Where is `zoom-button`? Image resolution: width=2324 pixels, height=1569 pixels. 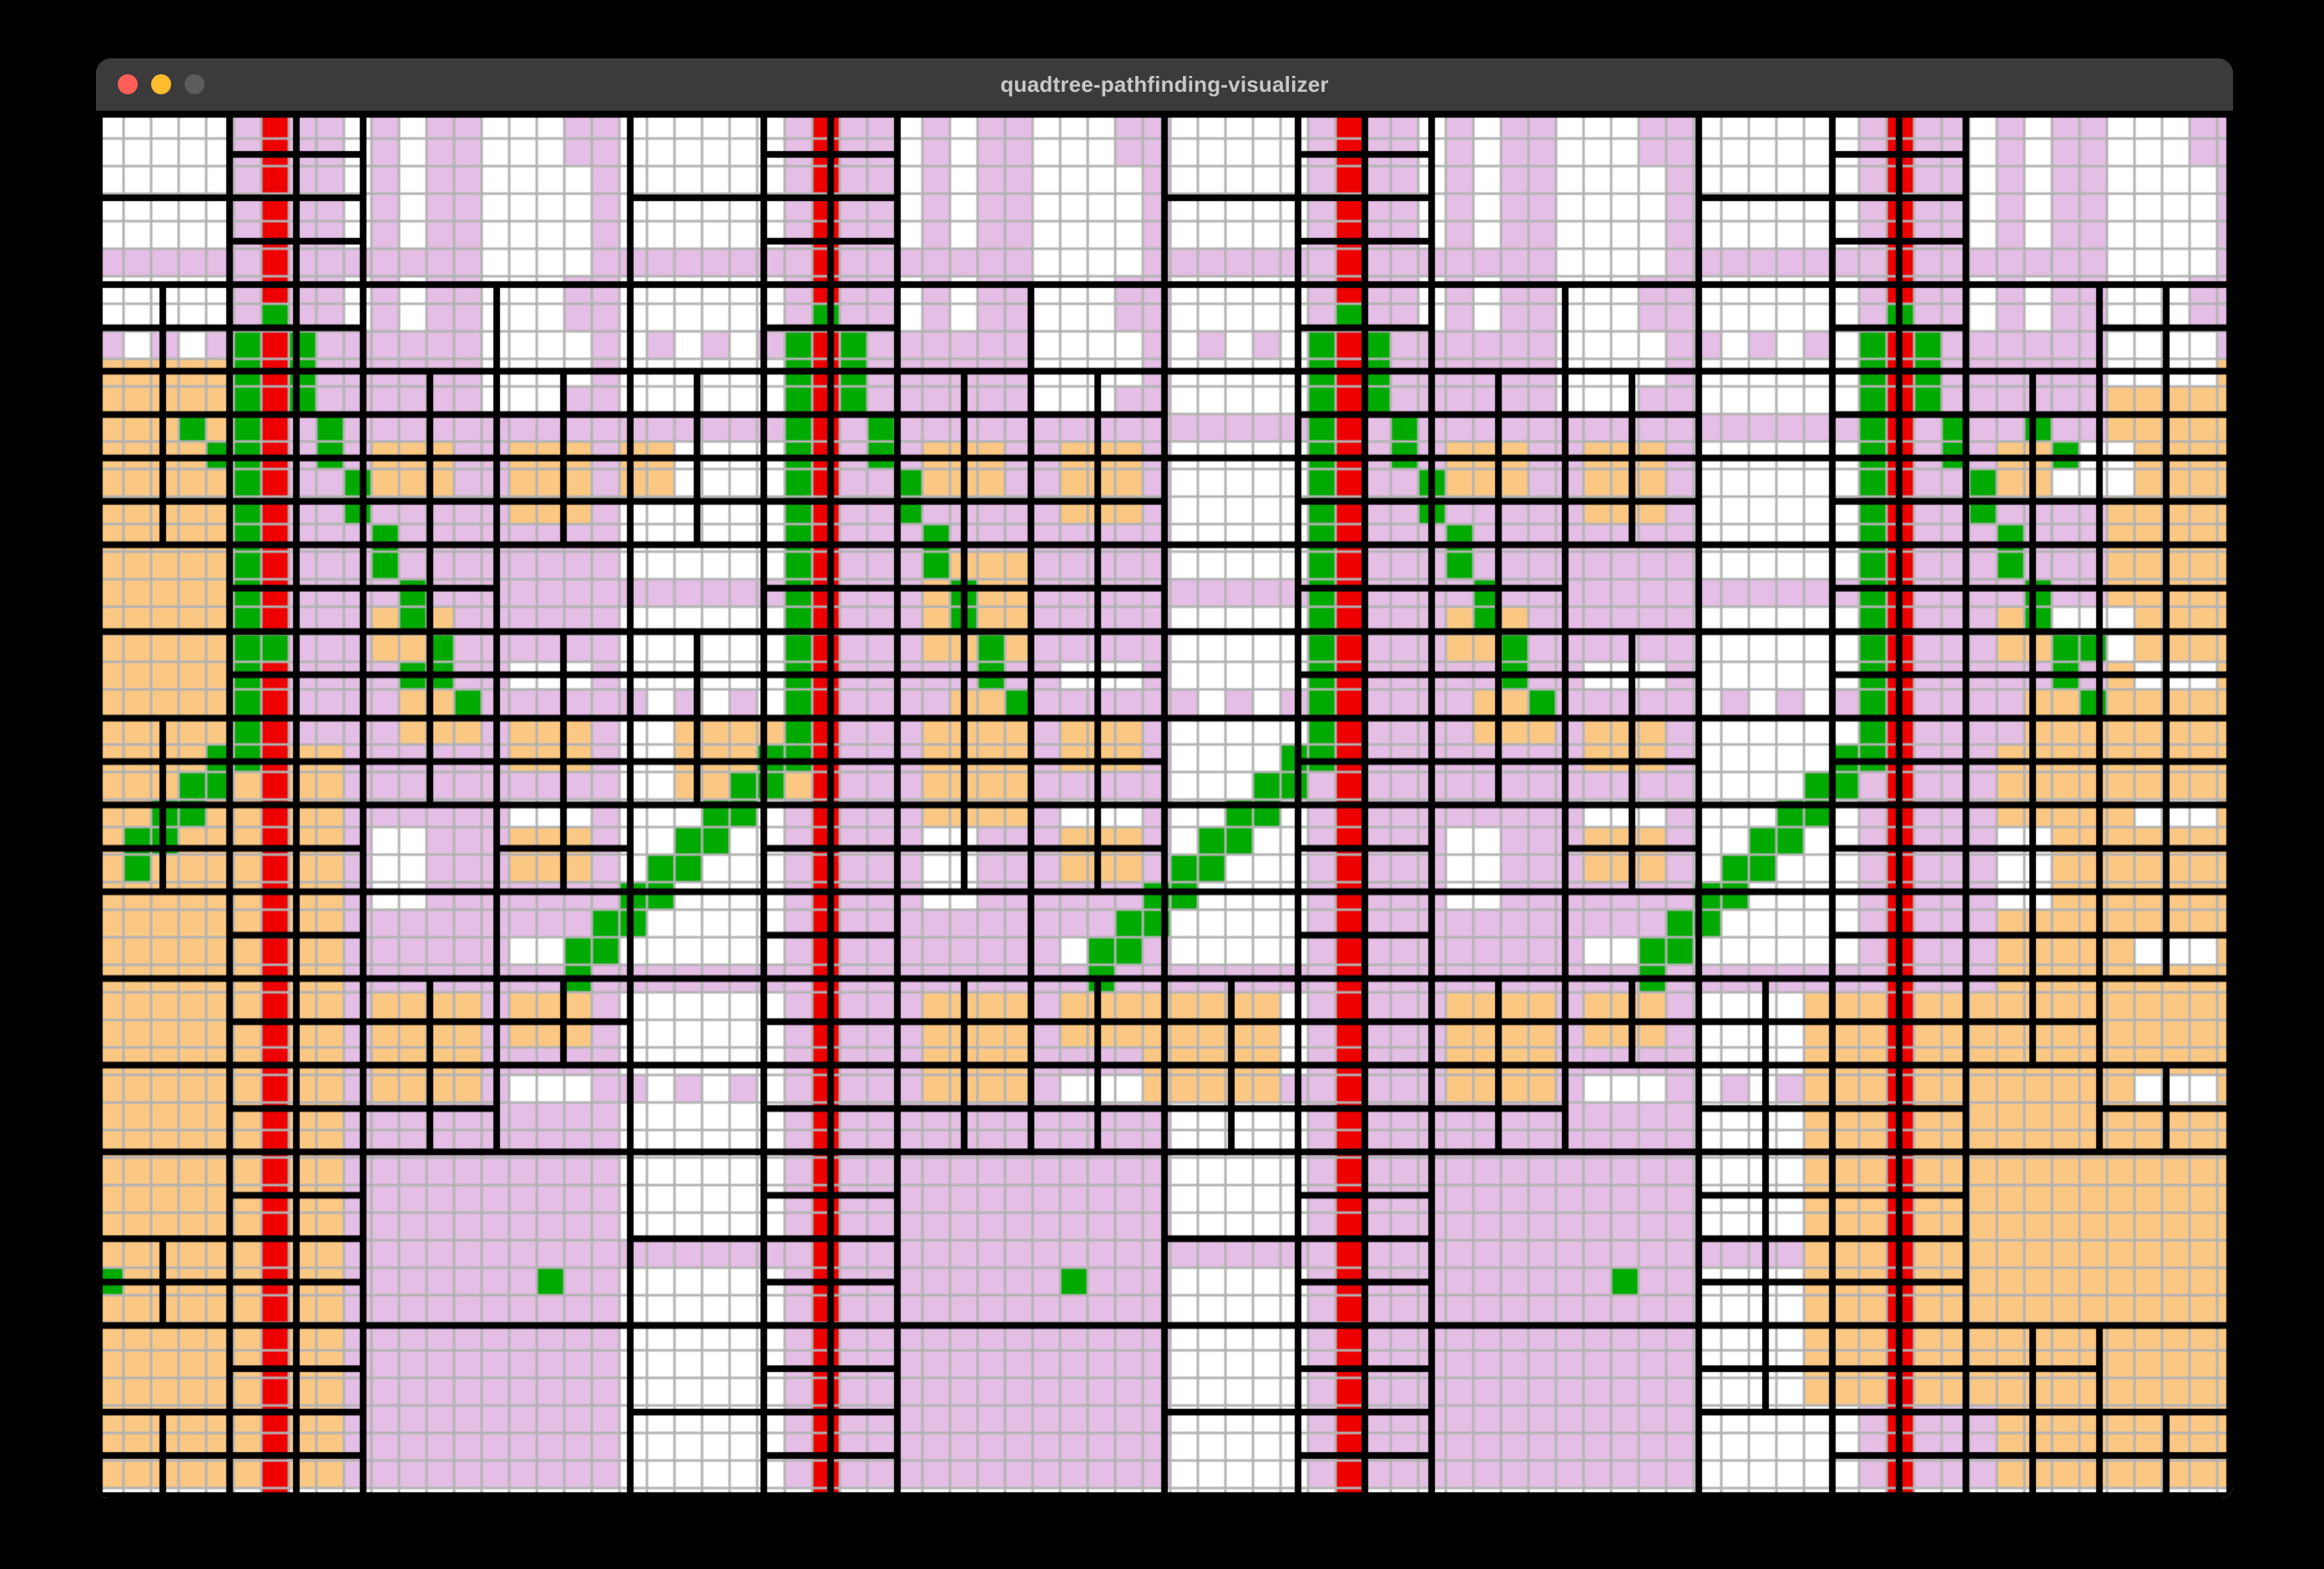
zoom-button is located at coordinates (194, 84).